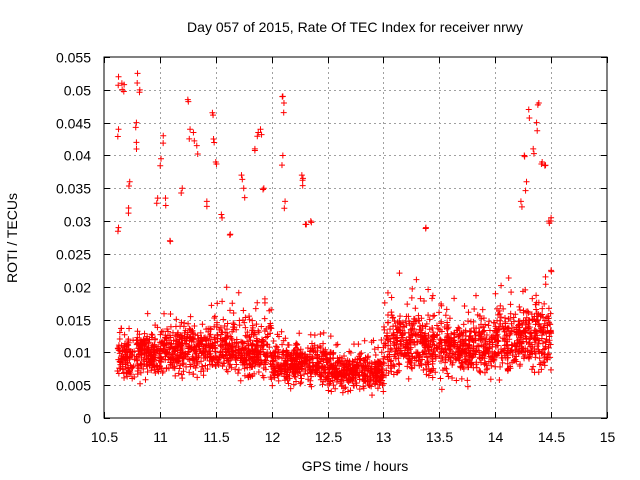 The image size is (640, 480). Describe the element at coordinates (439, 437) in the screenshot. I see `x-tick-label: 13.5` at that location.